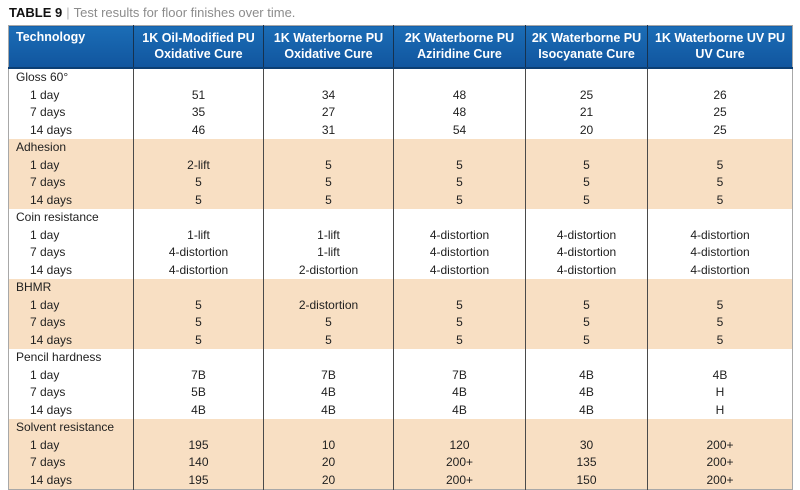 Image resolution: width=800 pixels, height=490 pixels. Describe the element at coordinates (198, 235) in the screenshot. I see `value-cell: 1-lift` at that location.